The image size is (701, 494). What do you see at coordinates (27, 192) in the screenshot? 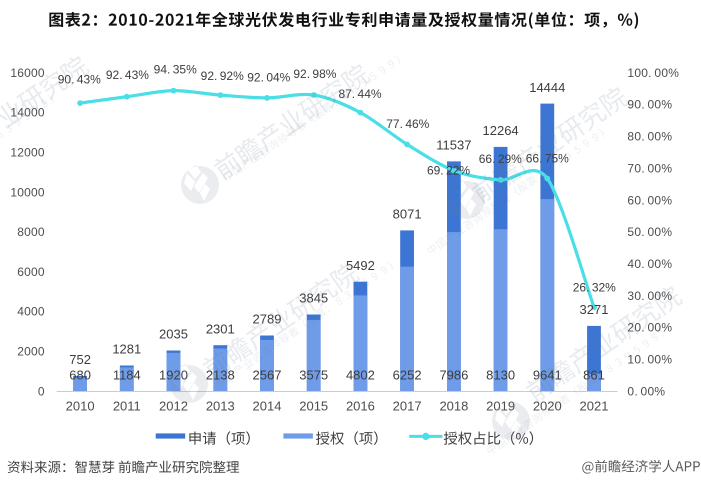
I see `svg-text: 10000` at bounding box center [27, 192].